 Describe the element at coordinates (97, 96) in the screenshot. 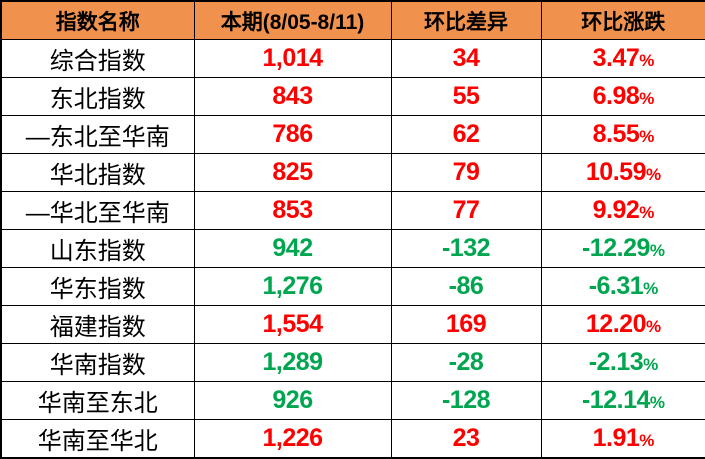

I see `index-name-cell: 东北指数` at that location.